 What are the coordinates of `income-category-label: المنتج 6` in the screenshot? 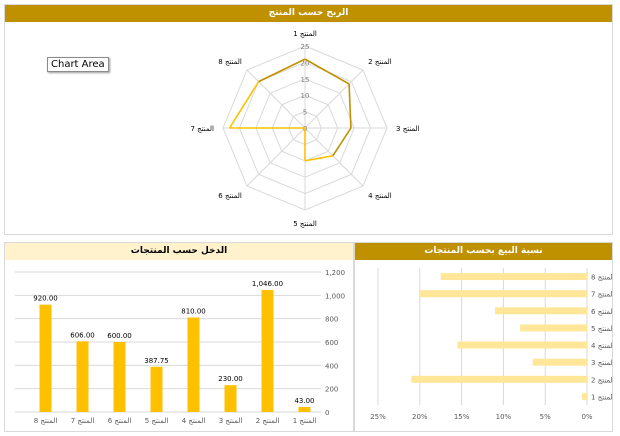 It's located at (120, 421).